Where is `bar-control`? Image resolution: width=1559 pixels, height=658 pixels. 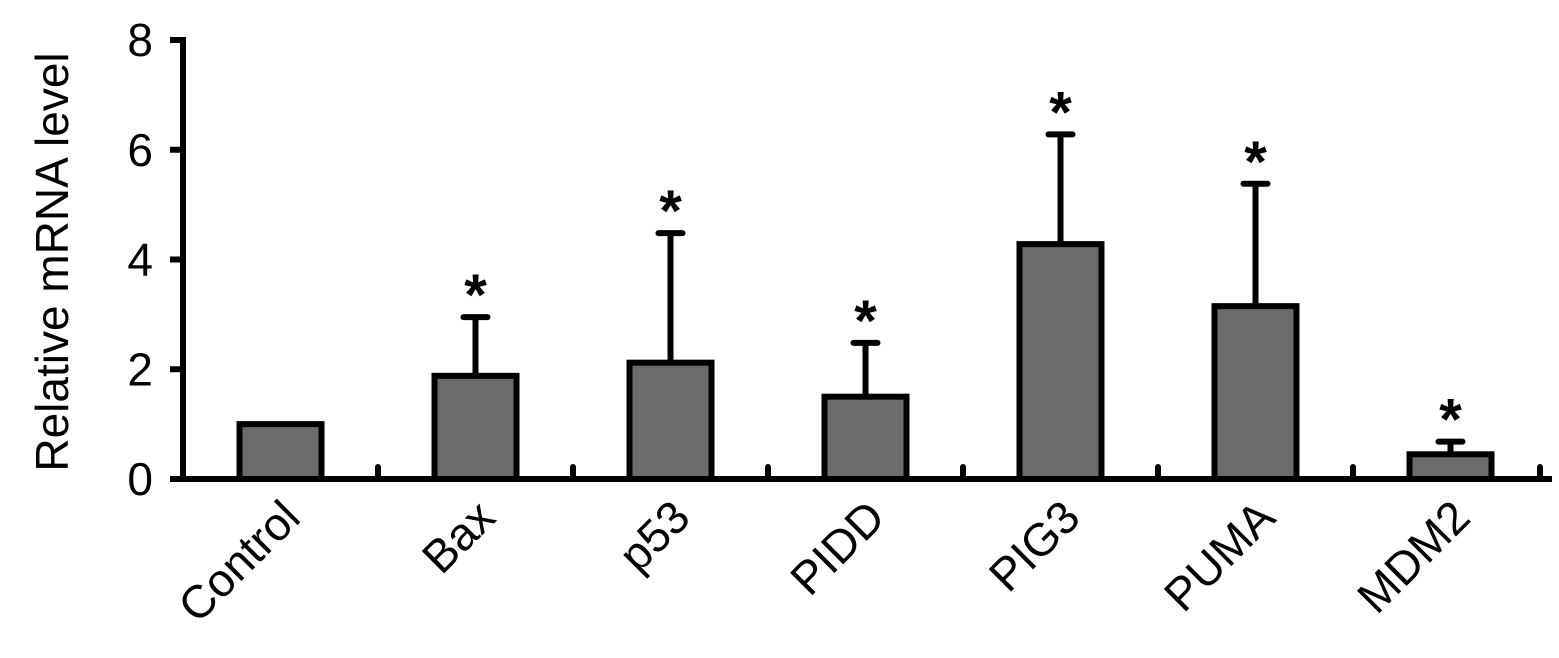 bar-control is located at coordinates (280, 451).